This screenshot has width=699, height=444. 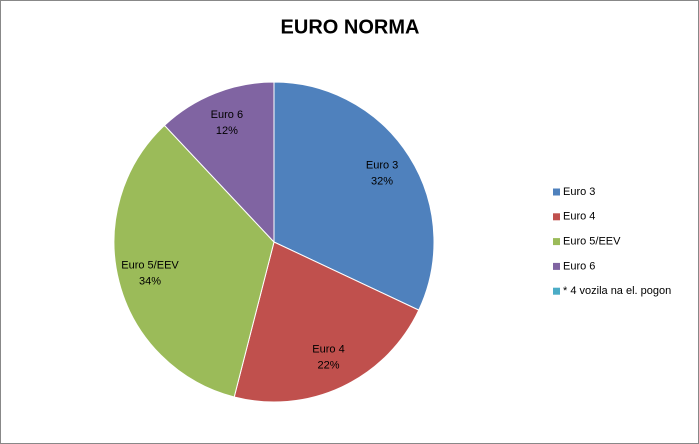 What do you see at coordinates (579, 266) in the screenshot?
I see `legend-label: Euro 6` at bounding box center [579, 266].